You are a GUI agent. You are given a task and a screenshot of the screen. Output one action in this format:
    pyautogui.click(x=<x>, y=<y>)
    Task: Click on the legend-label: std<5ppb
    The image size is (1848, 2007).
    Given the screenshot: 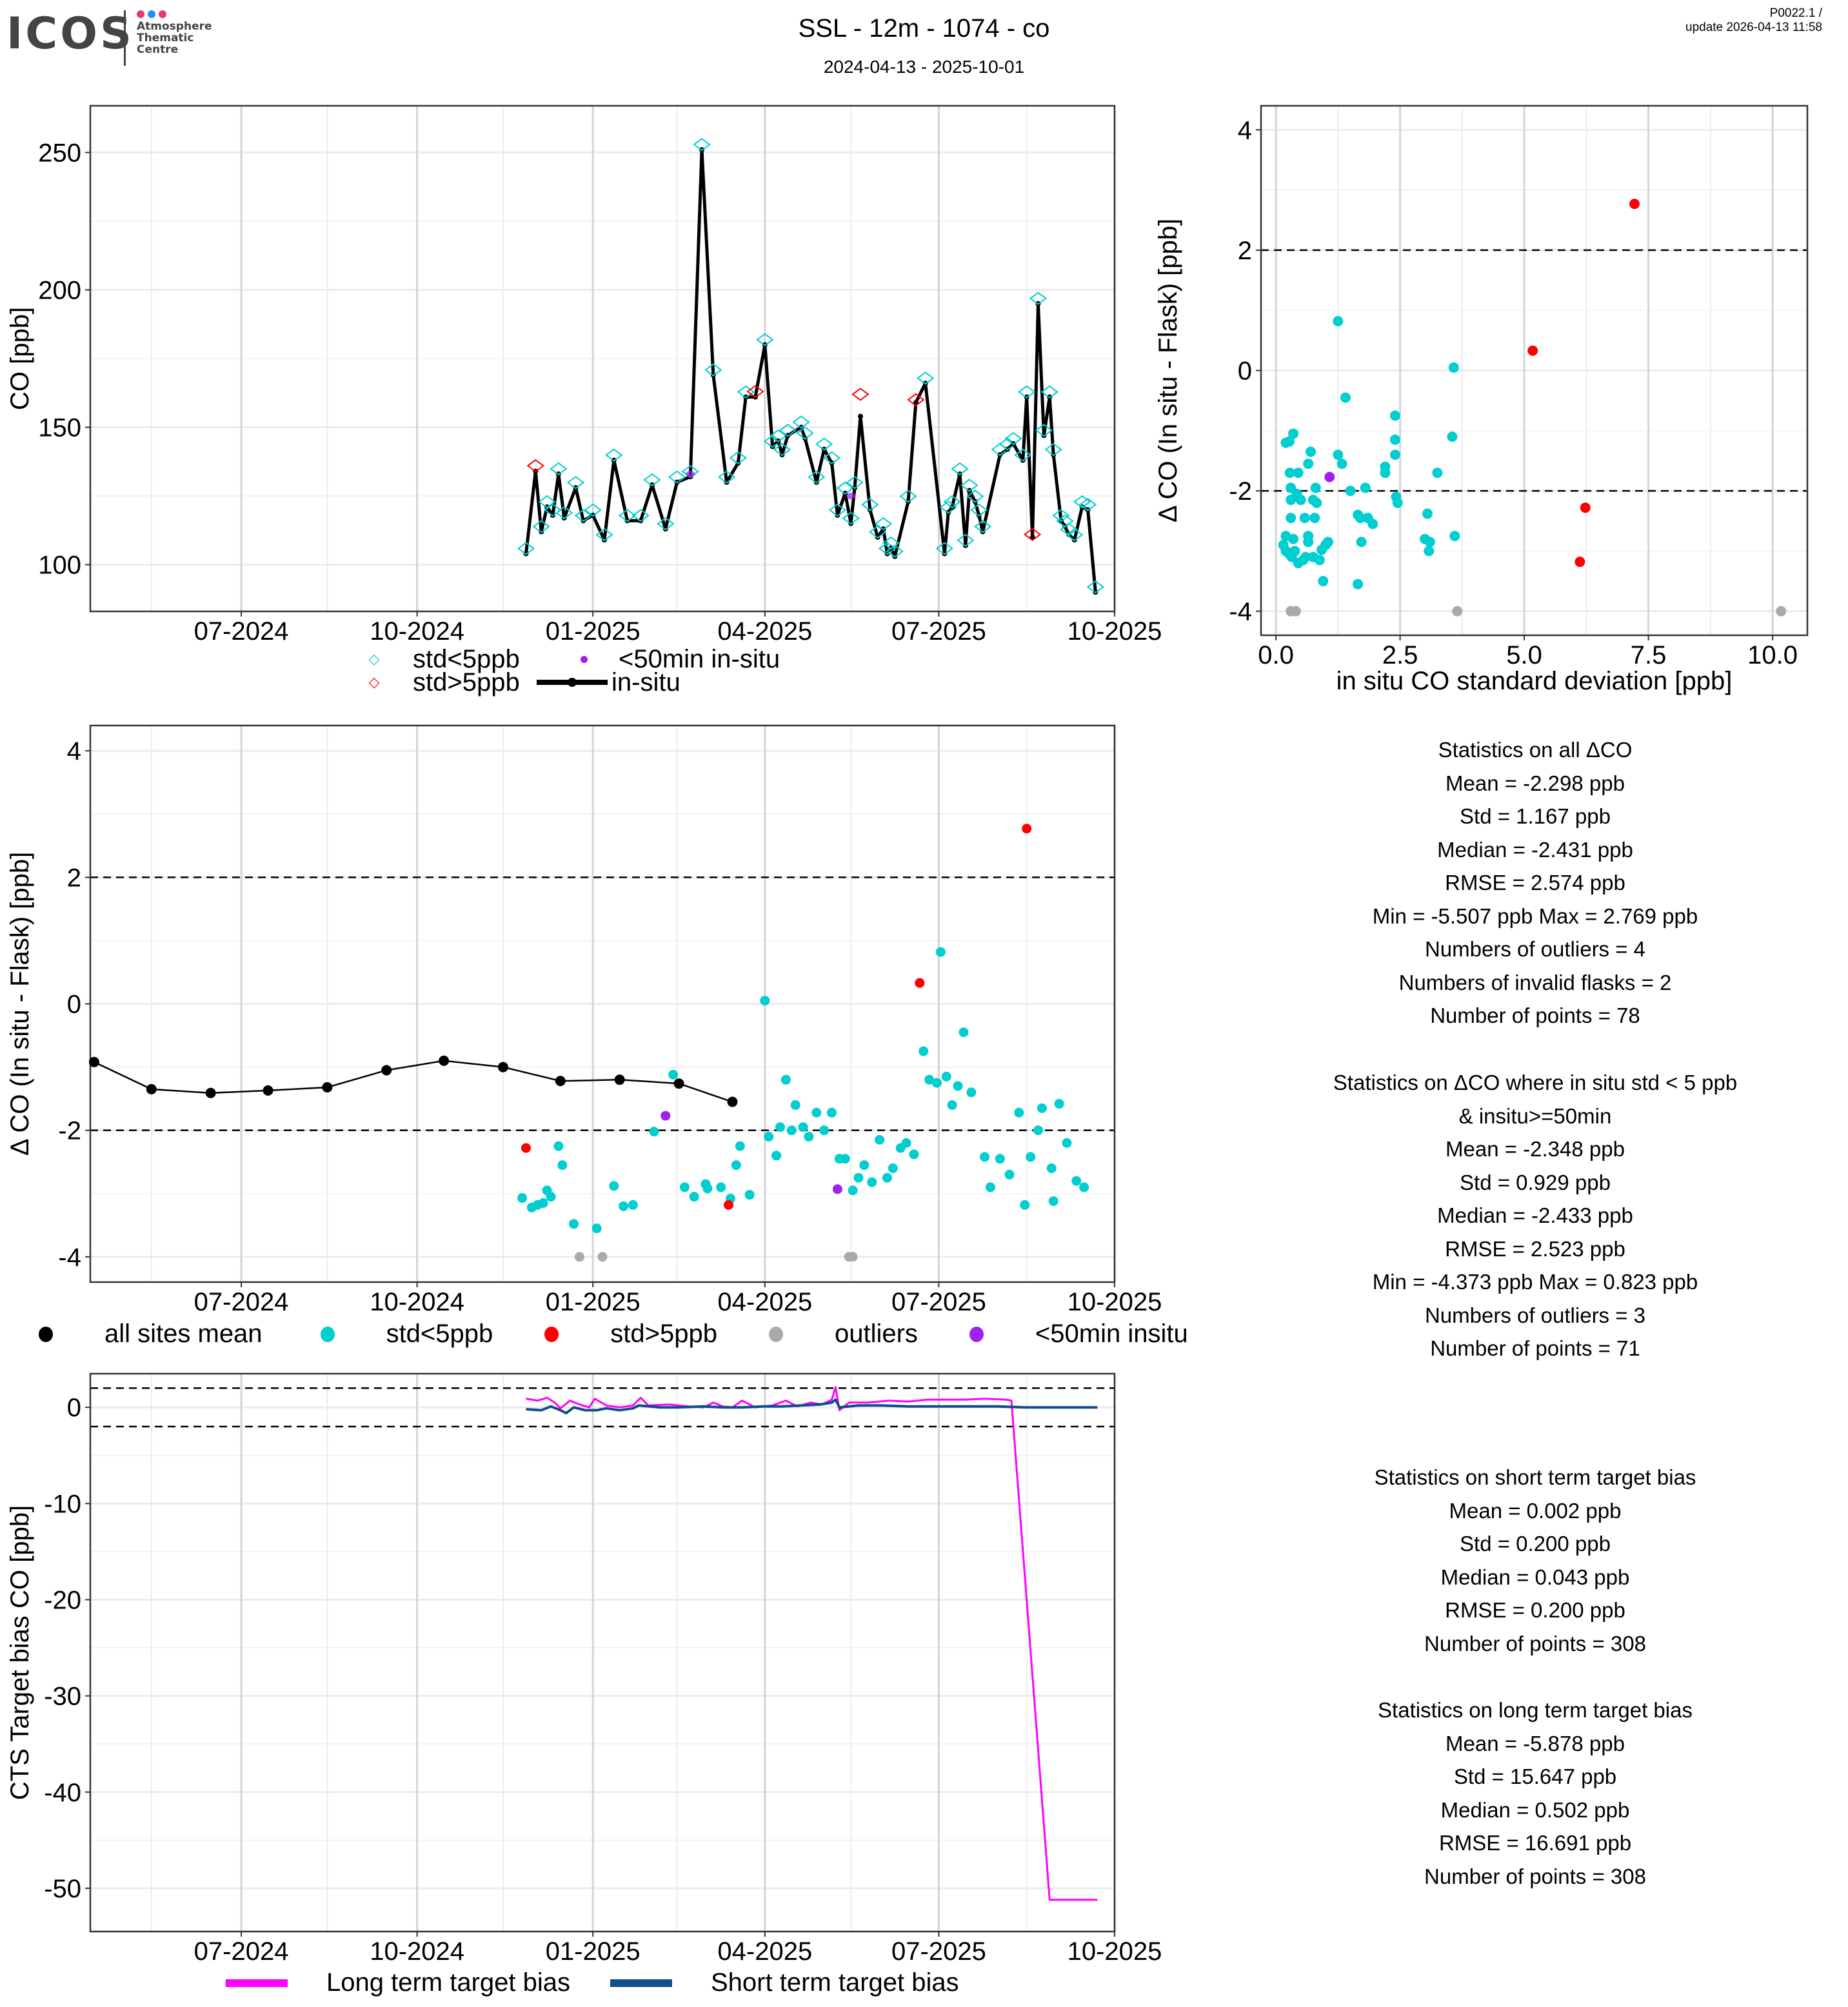 What is the action you would take?
    pyautogui.click(x=439, y=1334)
    